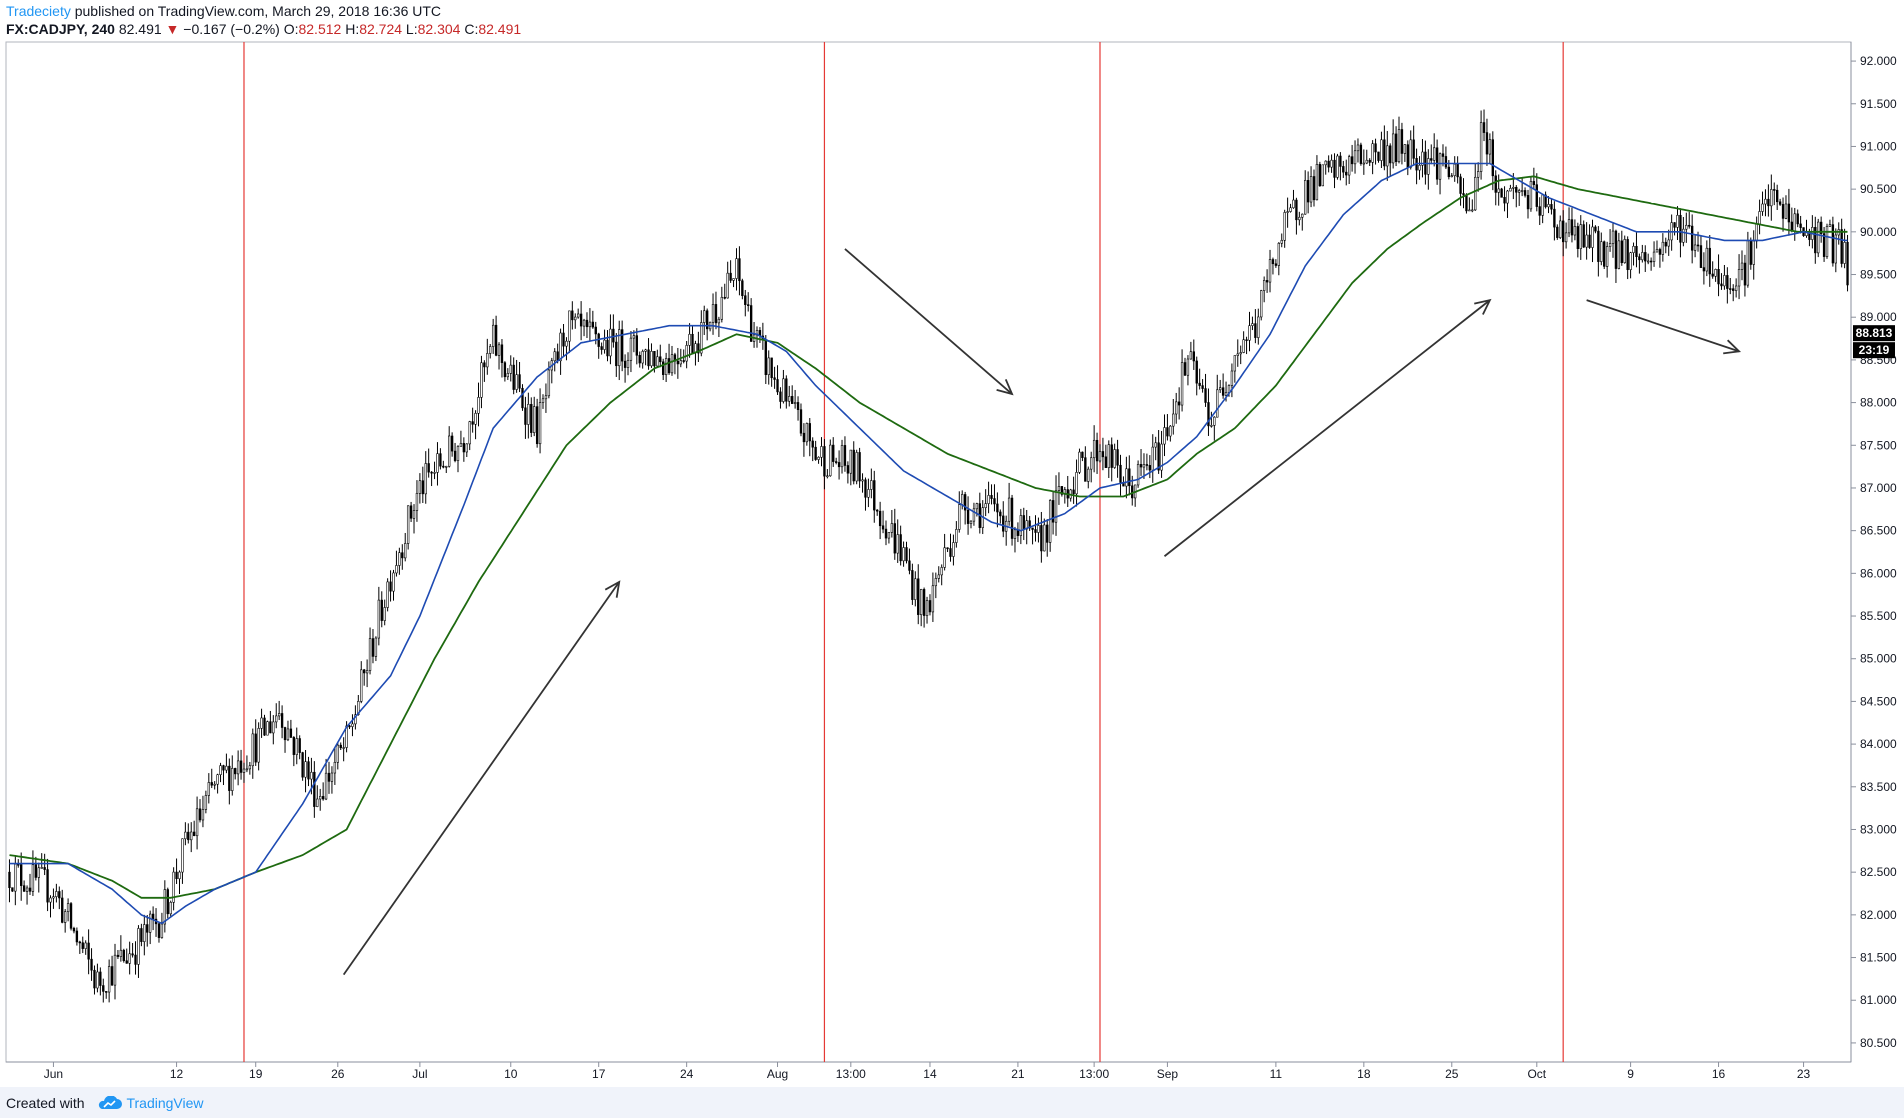  What do you see at coordinates (1878, 61) in the screenshot?
I see `price-tick-label: 92.000` at bounding box center [1878, 61].